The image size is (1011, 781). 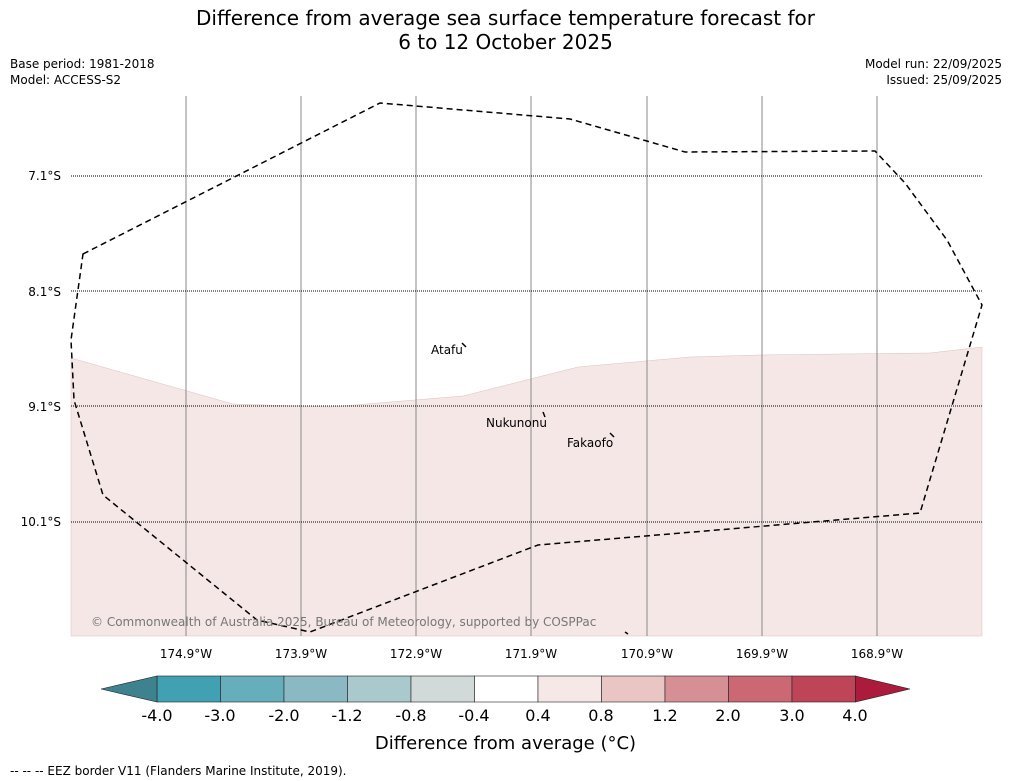 What do you see at coordinates (505, 743) in the screenshot?
I see `colorbar-label: Difference from average (°C)` at bounding box center [505, 743].